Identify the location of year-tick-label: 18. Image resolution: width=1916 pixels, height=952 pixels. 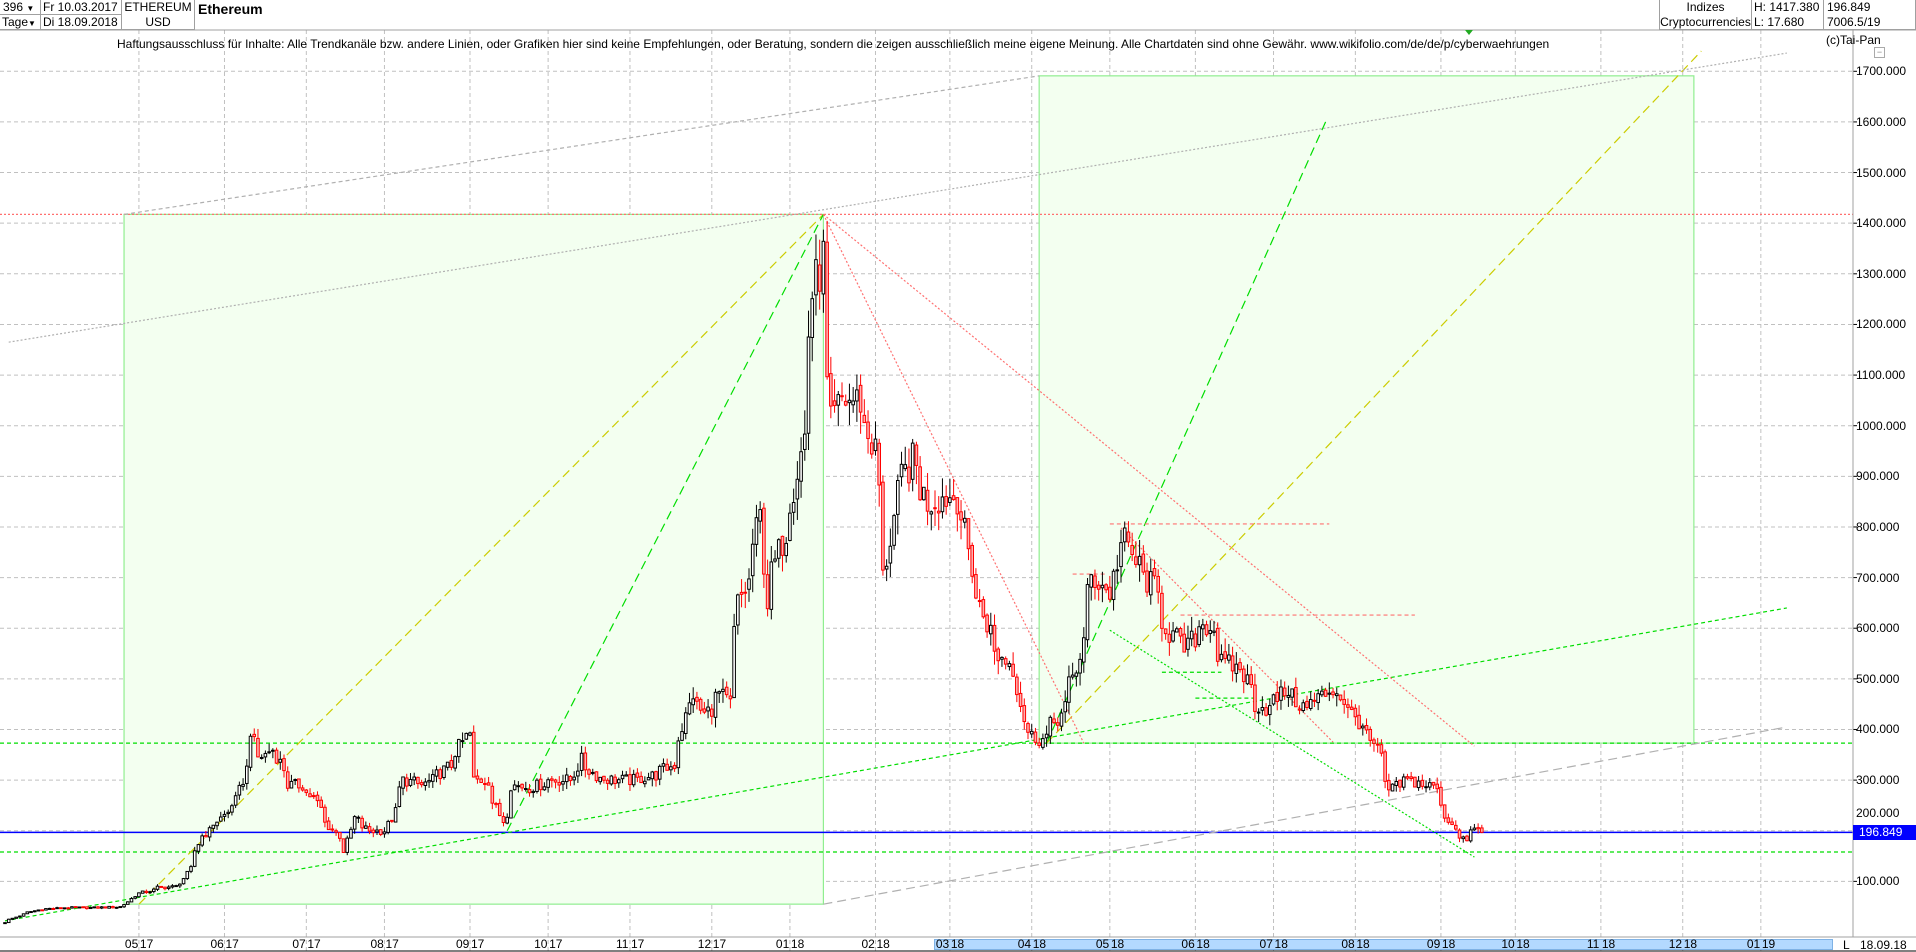
(1117, 944).